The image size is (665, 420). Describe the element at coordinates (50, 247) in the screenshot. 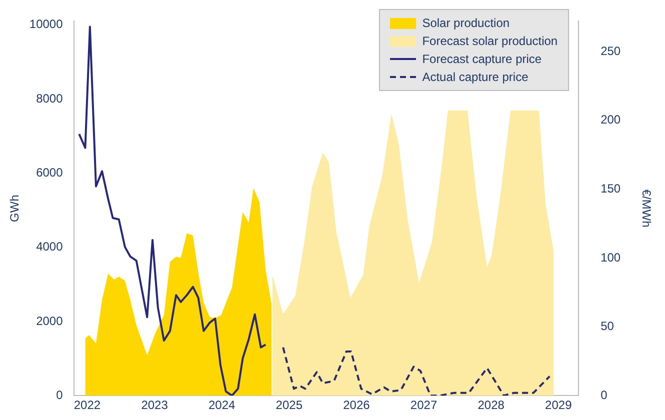

I see `y-tick-label: 4000` at that location.